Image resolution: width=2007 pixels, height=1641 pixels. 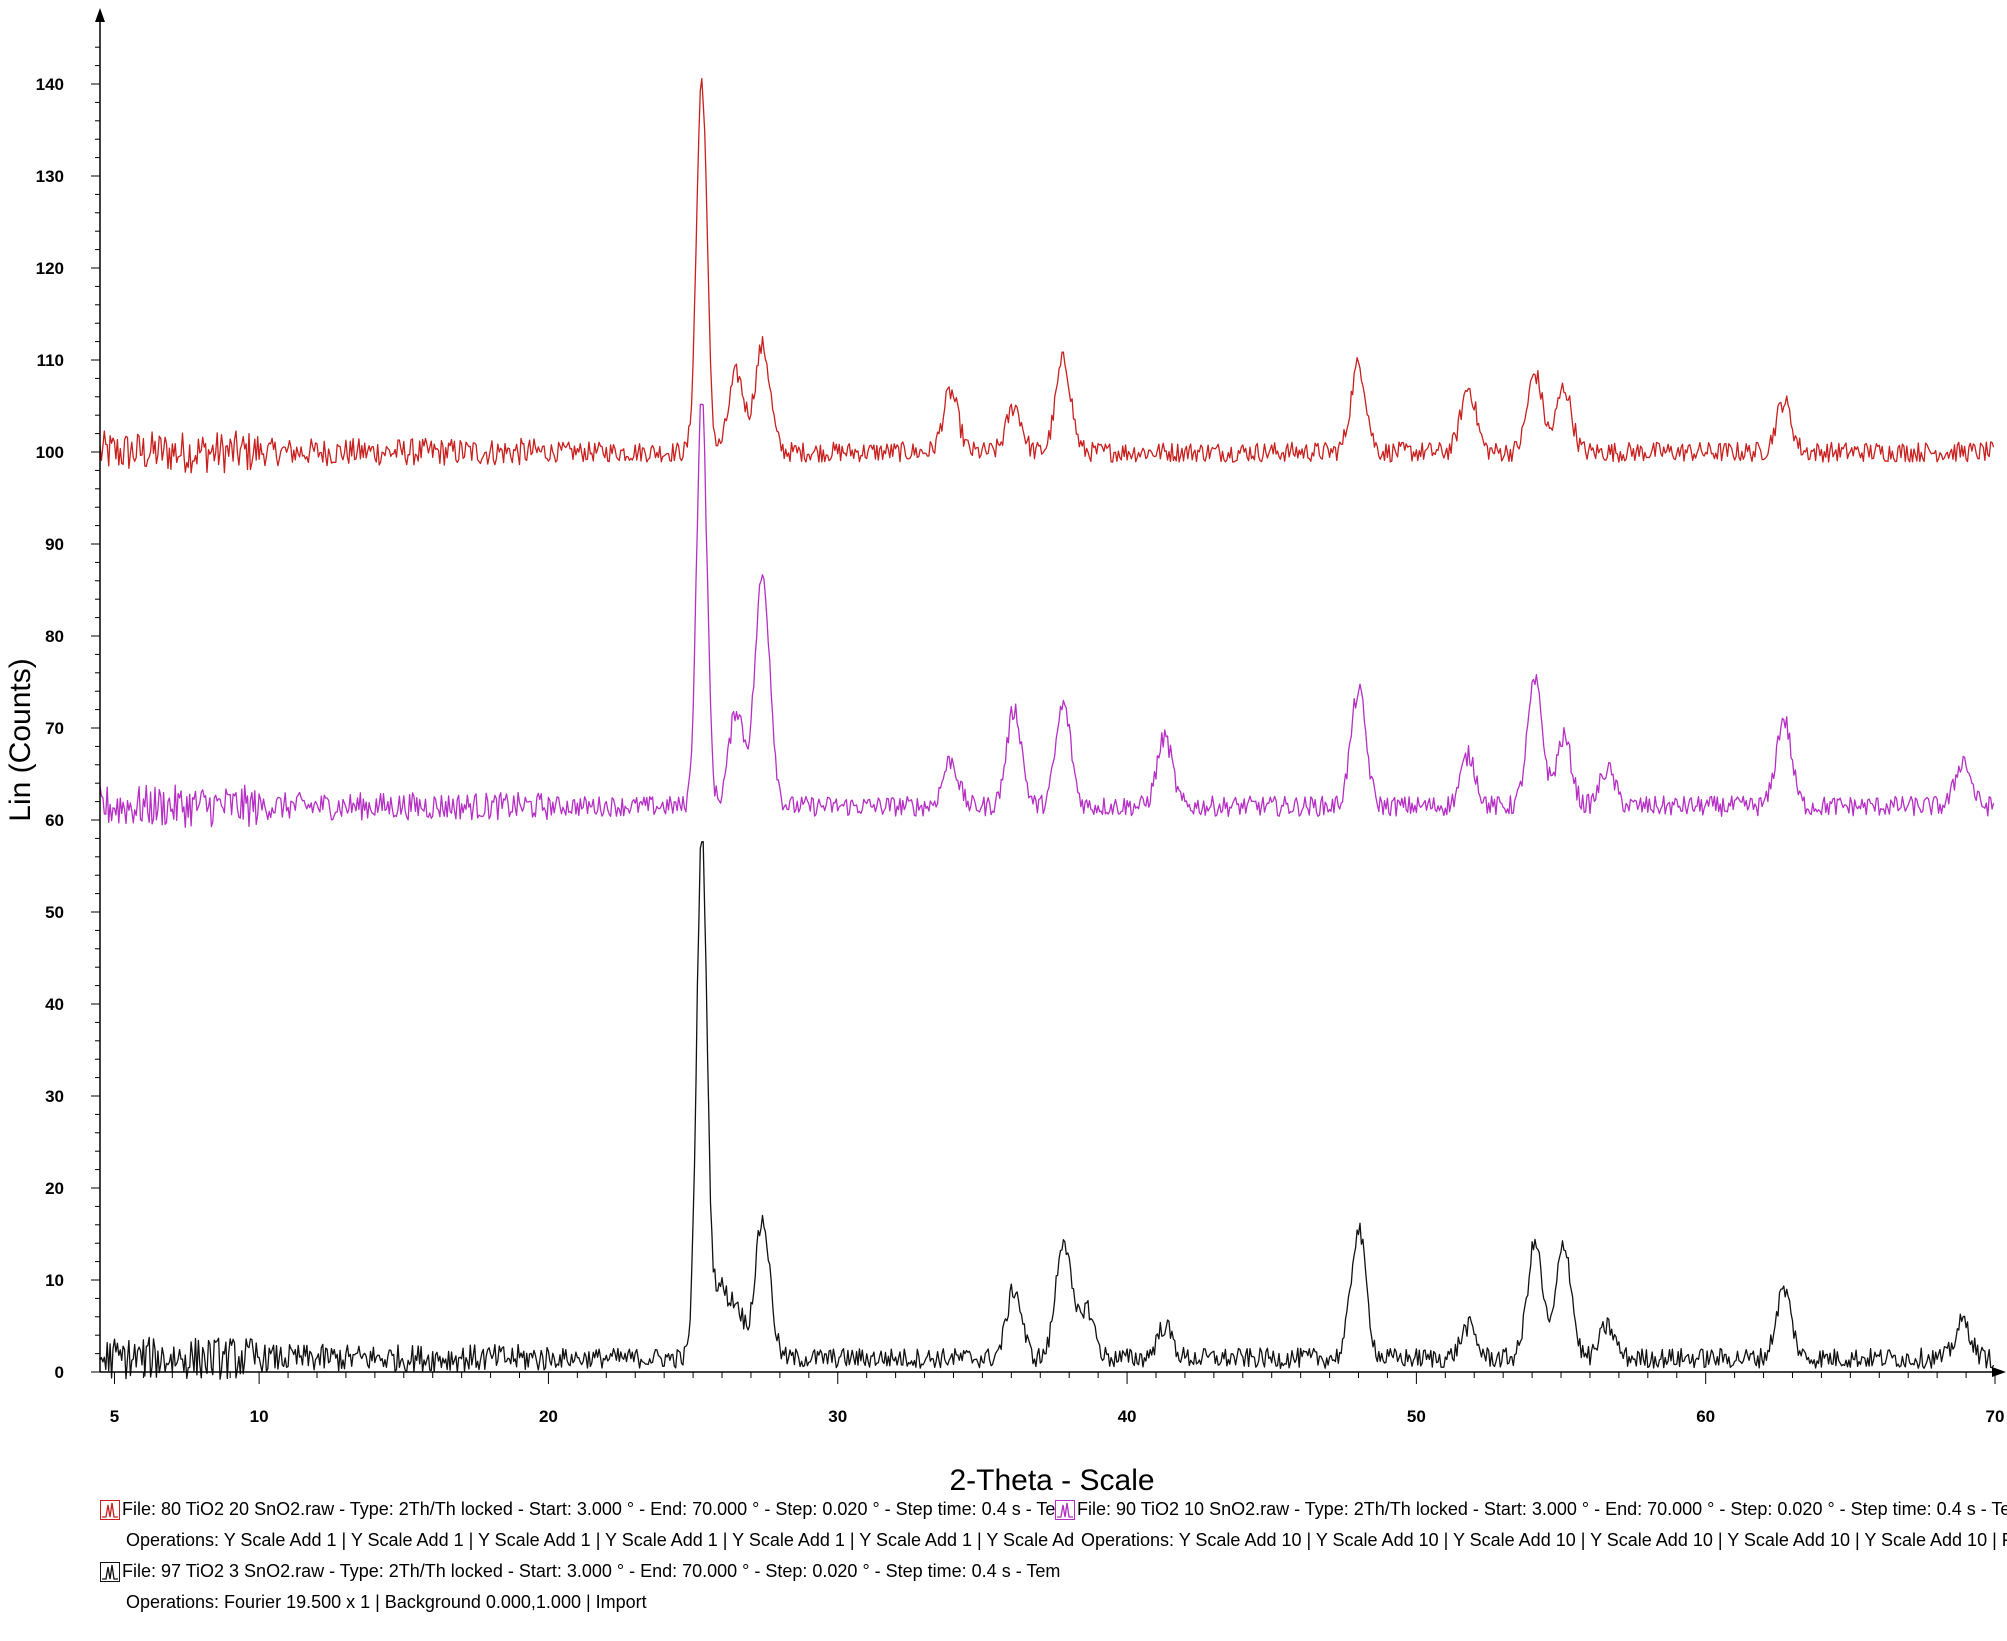 I want to click on y-tick-label: 20, so click(x=54, y=1188).